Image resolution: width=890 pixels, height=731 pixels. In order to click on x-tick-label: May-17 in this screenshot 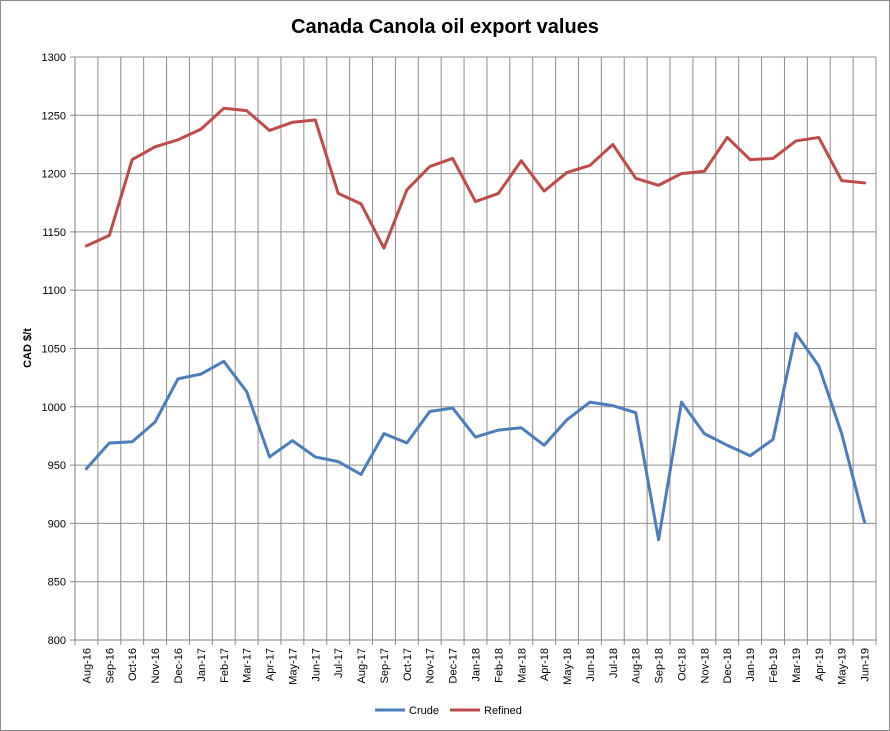, I will do `click(293, 666)`.